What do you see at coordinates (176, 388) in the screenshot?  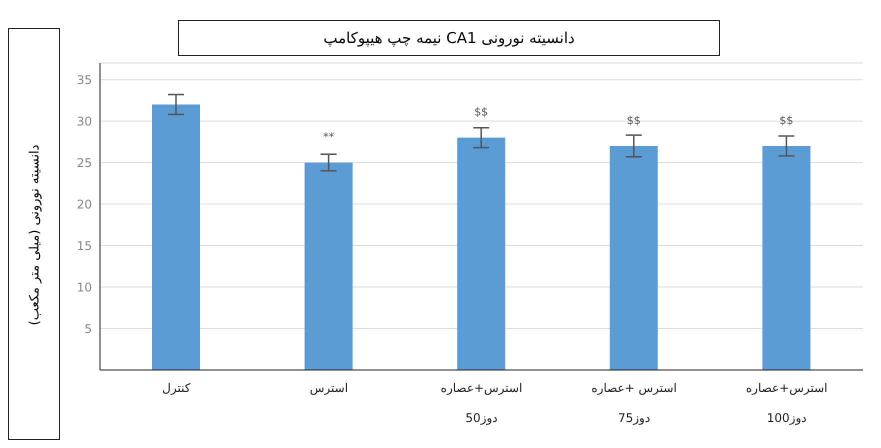 I see `x-tick-label: کنترل` at bounding box center [176, 388].